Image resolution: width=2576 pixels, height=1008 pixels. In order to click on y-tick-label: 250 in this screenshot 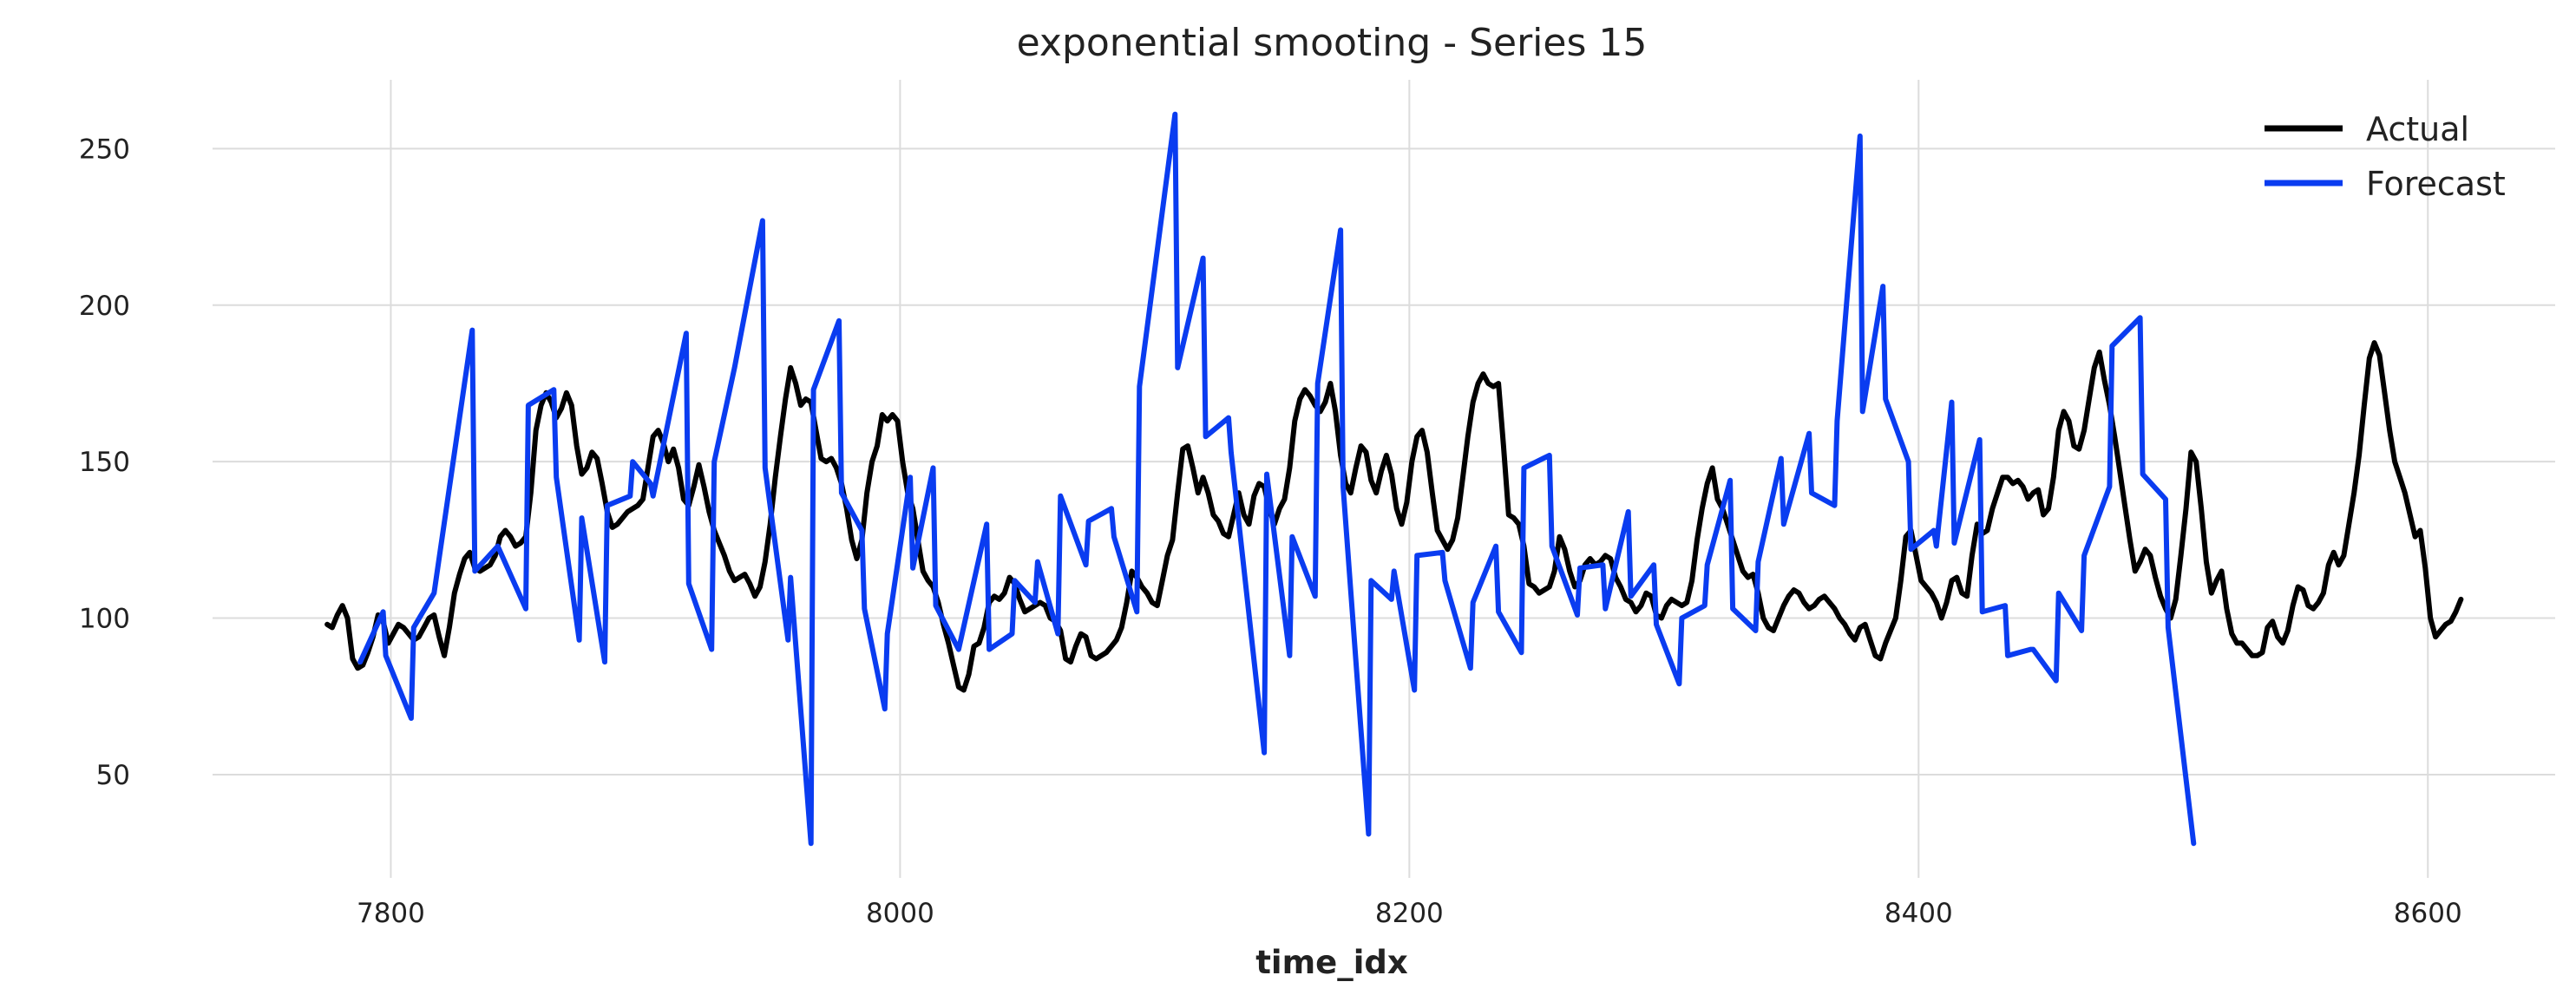, I will do `click(104, 149)`.